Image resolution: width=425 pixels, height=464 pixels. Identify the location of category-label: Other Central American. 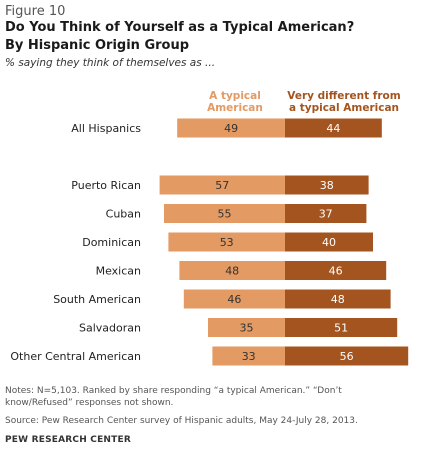
(75, 356).